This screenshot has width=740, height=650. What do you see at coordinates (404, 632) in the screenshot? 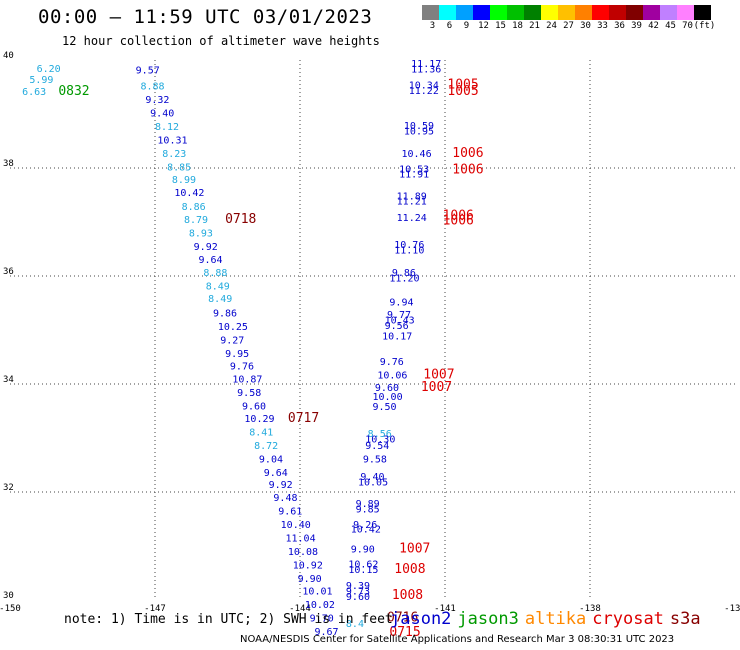
I see `pass-time-label: 0715` at bounding box center [404, 632].